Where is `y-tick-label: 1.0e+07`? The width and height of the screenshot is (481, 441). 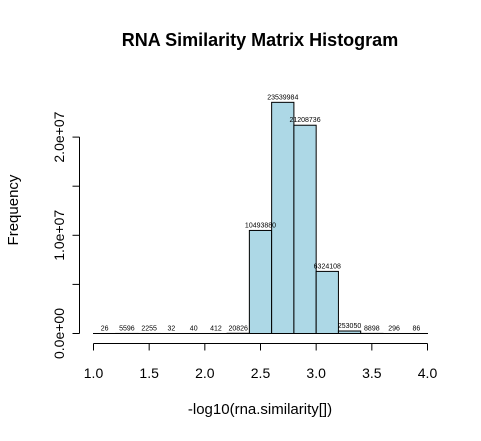
y-tick-label: 1.0e+07 is located at coordinates (59, 235).